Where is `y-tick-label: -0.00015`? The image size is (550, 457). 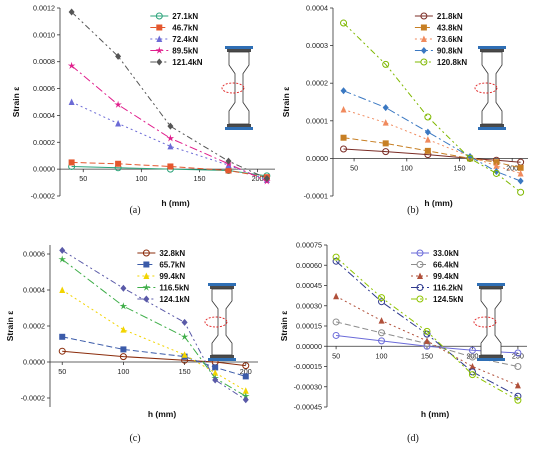 y-tick-label: -0.00015 is located at coordinates (308, 366).